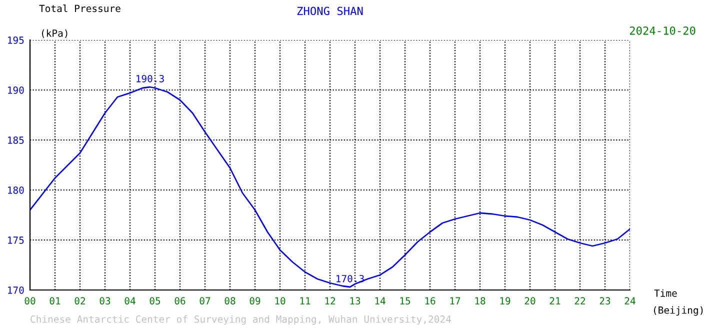 This screenshot has width=710, height=328. What do you see at coordinates (255, 301) in the screenshot?
I see `x-tick-label: 09` at bounding box center [255, 301].